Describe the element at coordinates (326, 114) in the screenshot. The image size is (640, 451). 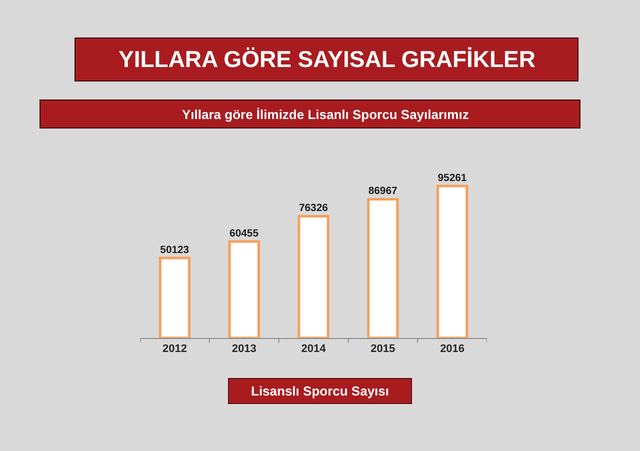
I see `chart-subtitle: Yıllara göre İlimizde Lisanlı Sporcu Sayılarımız` at that location.